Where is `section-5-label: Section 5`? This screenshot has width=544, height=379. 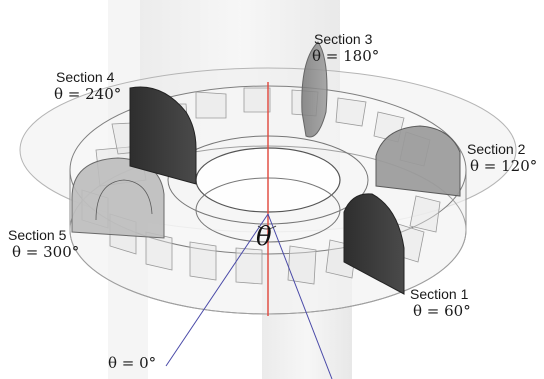
section-5-label: Section 5 is located at coordinates (37, 235).